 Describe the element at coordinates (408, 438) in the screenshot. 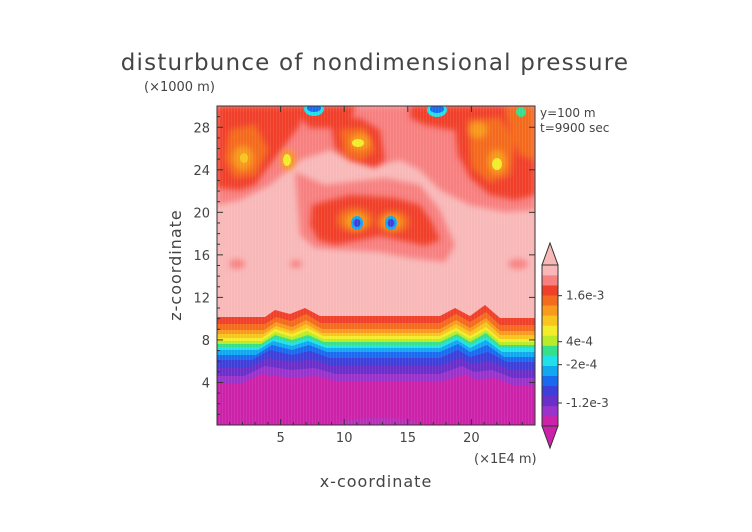

I see `x-tick-label: 15` at that location.